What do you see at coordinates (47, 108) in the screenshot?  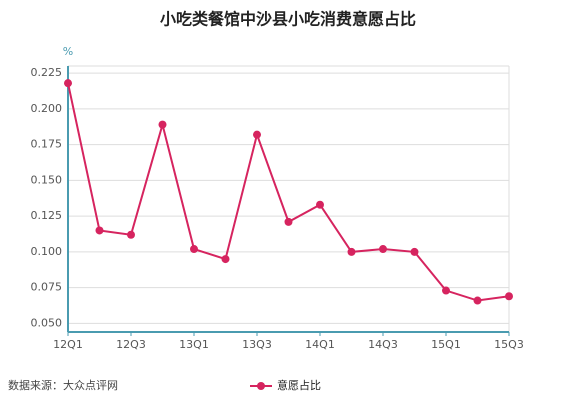 I see `y-tick-label: 0.200` at bounding box center [47, 108].